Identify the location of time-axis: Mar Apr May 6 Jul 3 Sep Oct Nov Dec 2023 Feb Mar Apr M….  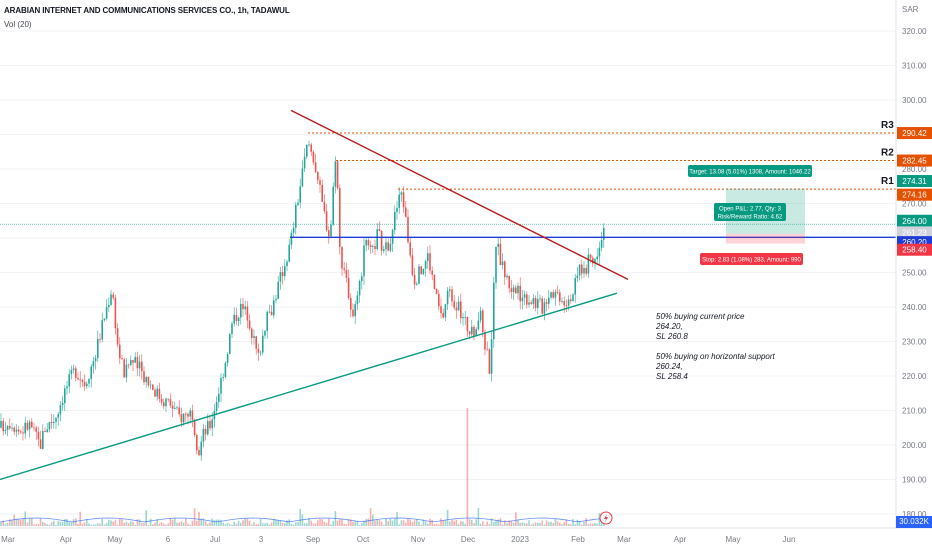
(466, 535).